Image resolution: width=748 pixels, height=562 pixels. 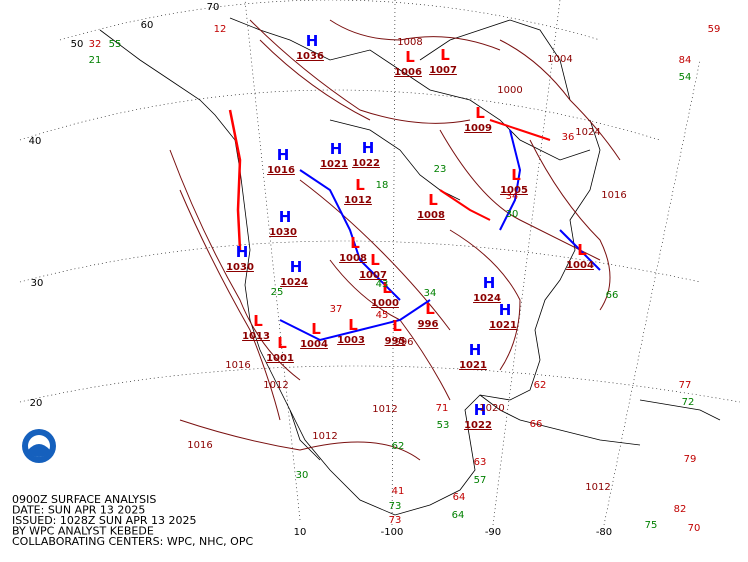 What do you see at coordinates (514, 190) in the screenshot?
I see `low-pressure: 1005` at bounding box center [514, 190].